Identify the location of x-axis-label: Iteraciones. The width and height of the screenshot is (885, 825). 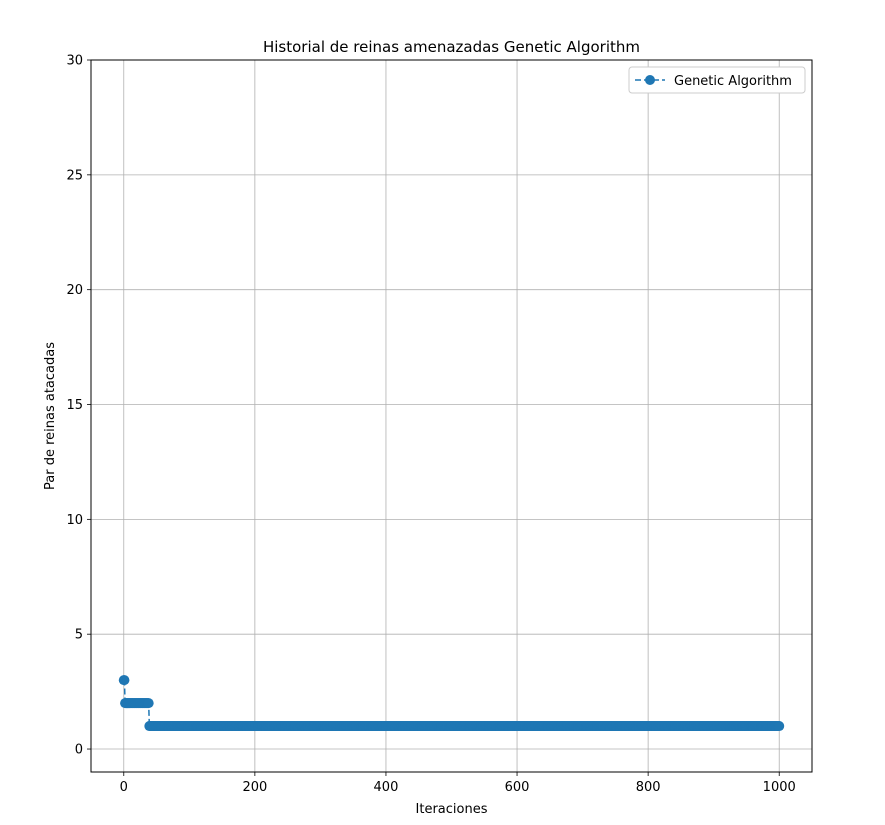
(452, 809).